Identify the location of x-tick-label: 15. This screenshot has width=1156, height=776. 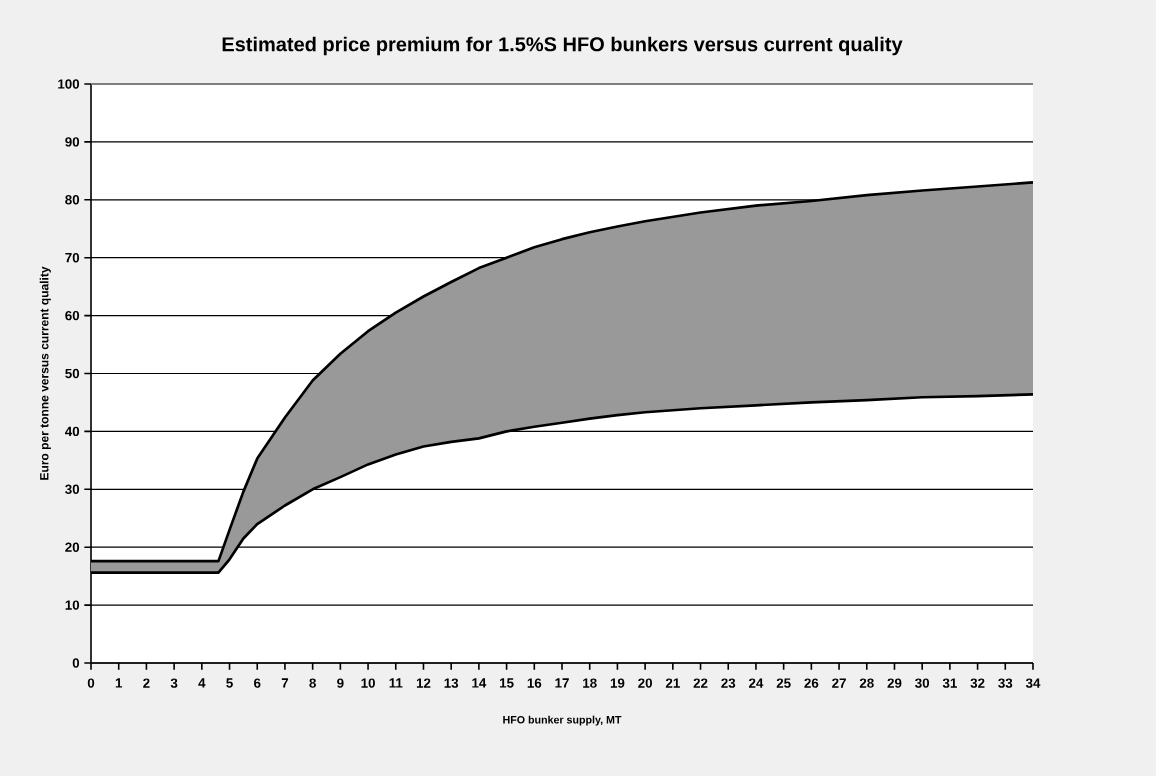
(507, 683).